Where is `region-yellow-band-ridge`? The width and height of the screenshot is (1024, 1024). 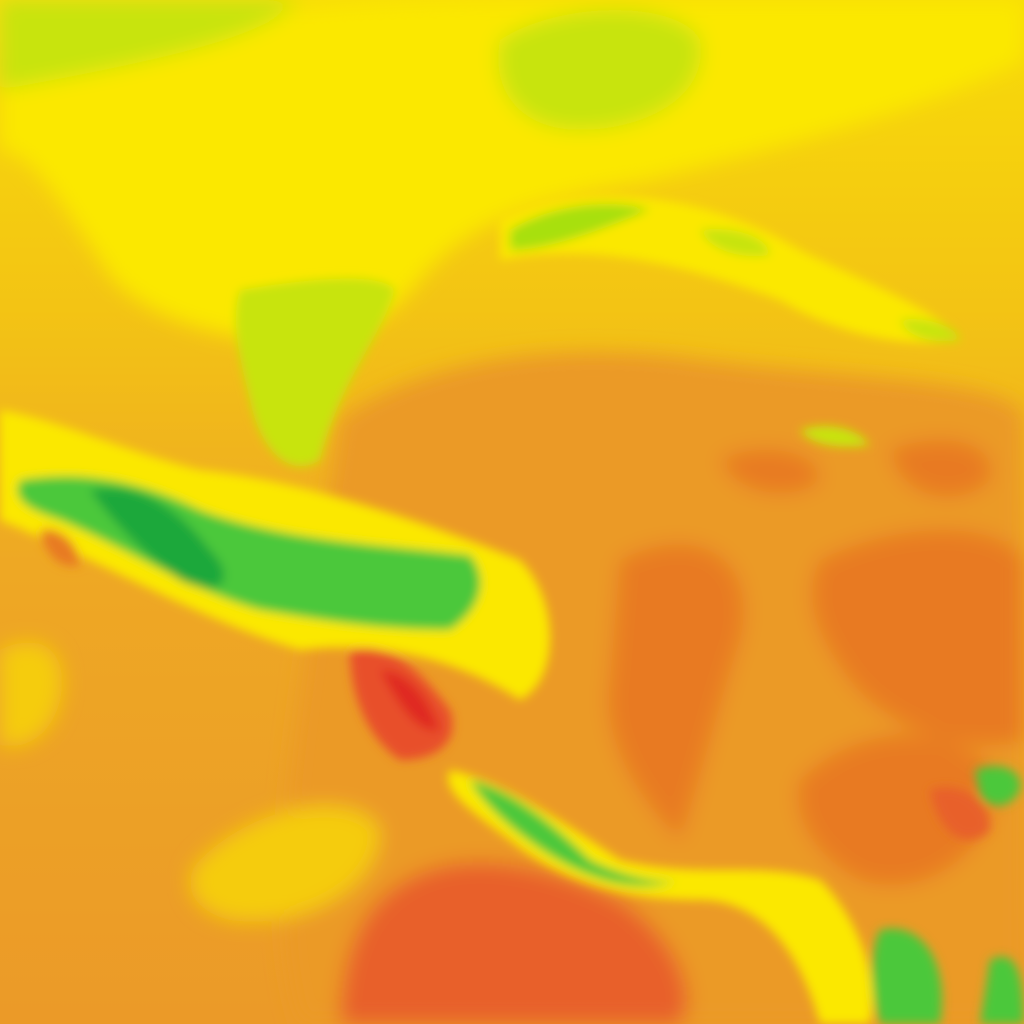 region-yellow-band-ridge is located at coordinates (730, 269).